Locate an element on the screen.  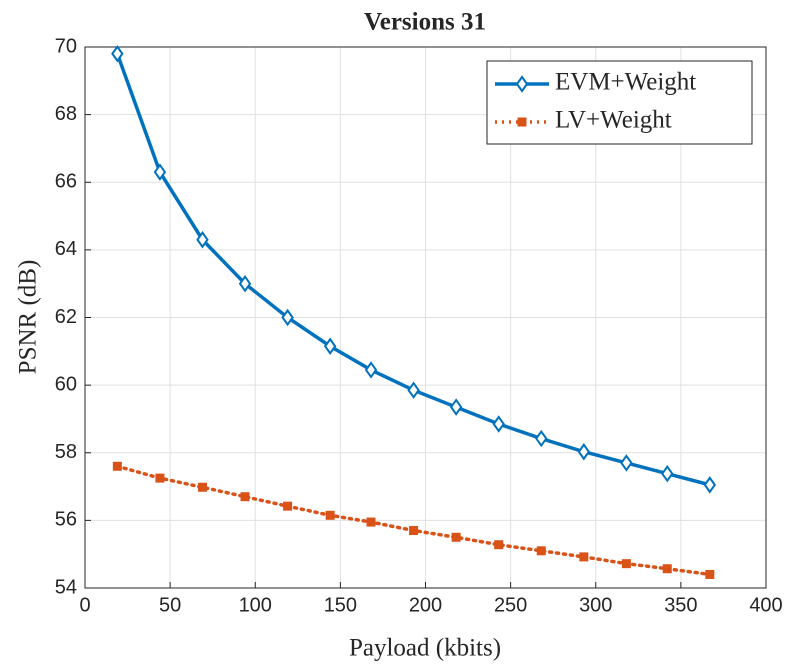
y-tick-label: 66 is located at coordinates (66, 182).